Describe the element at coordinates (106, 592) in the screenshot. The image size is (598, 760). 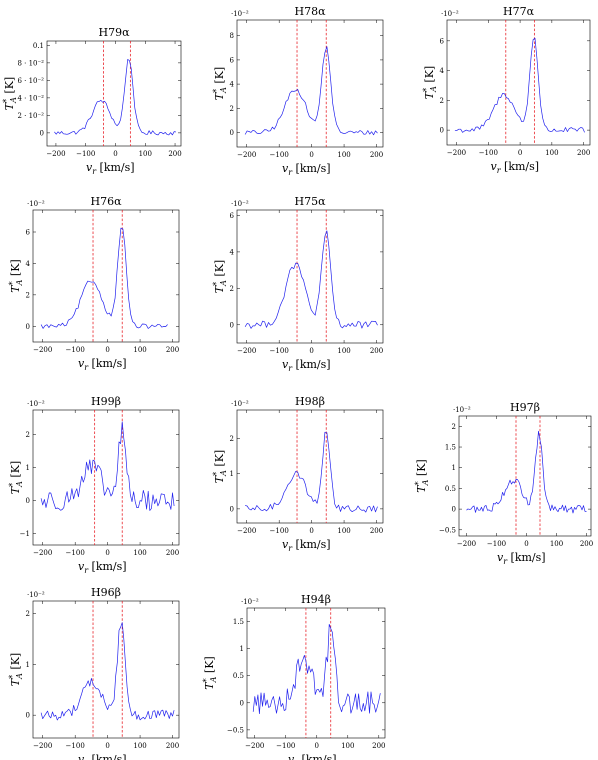
I see `panel-title: H96β` at that location.